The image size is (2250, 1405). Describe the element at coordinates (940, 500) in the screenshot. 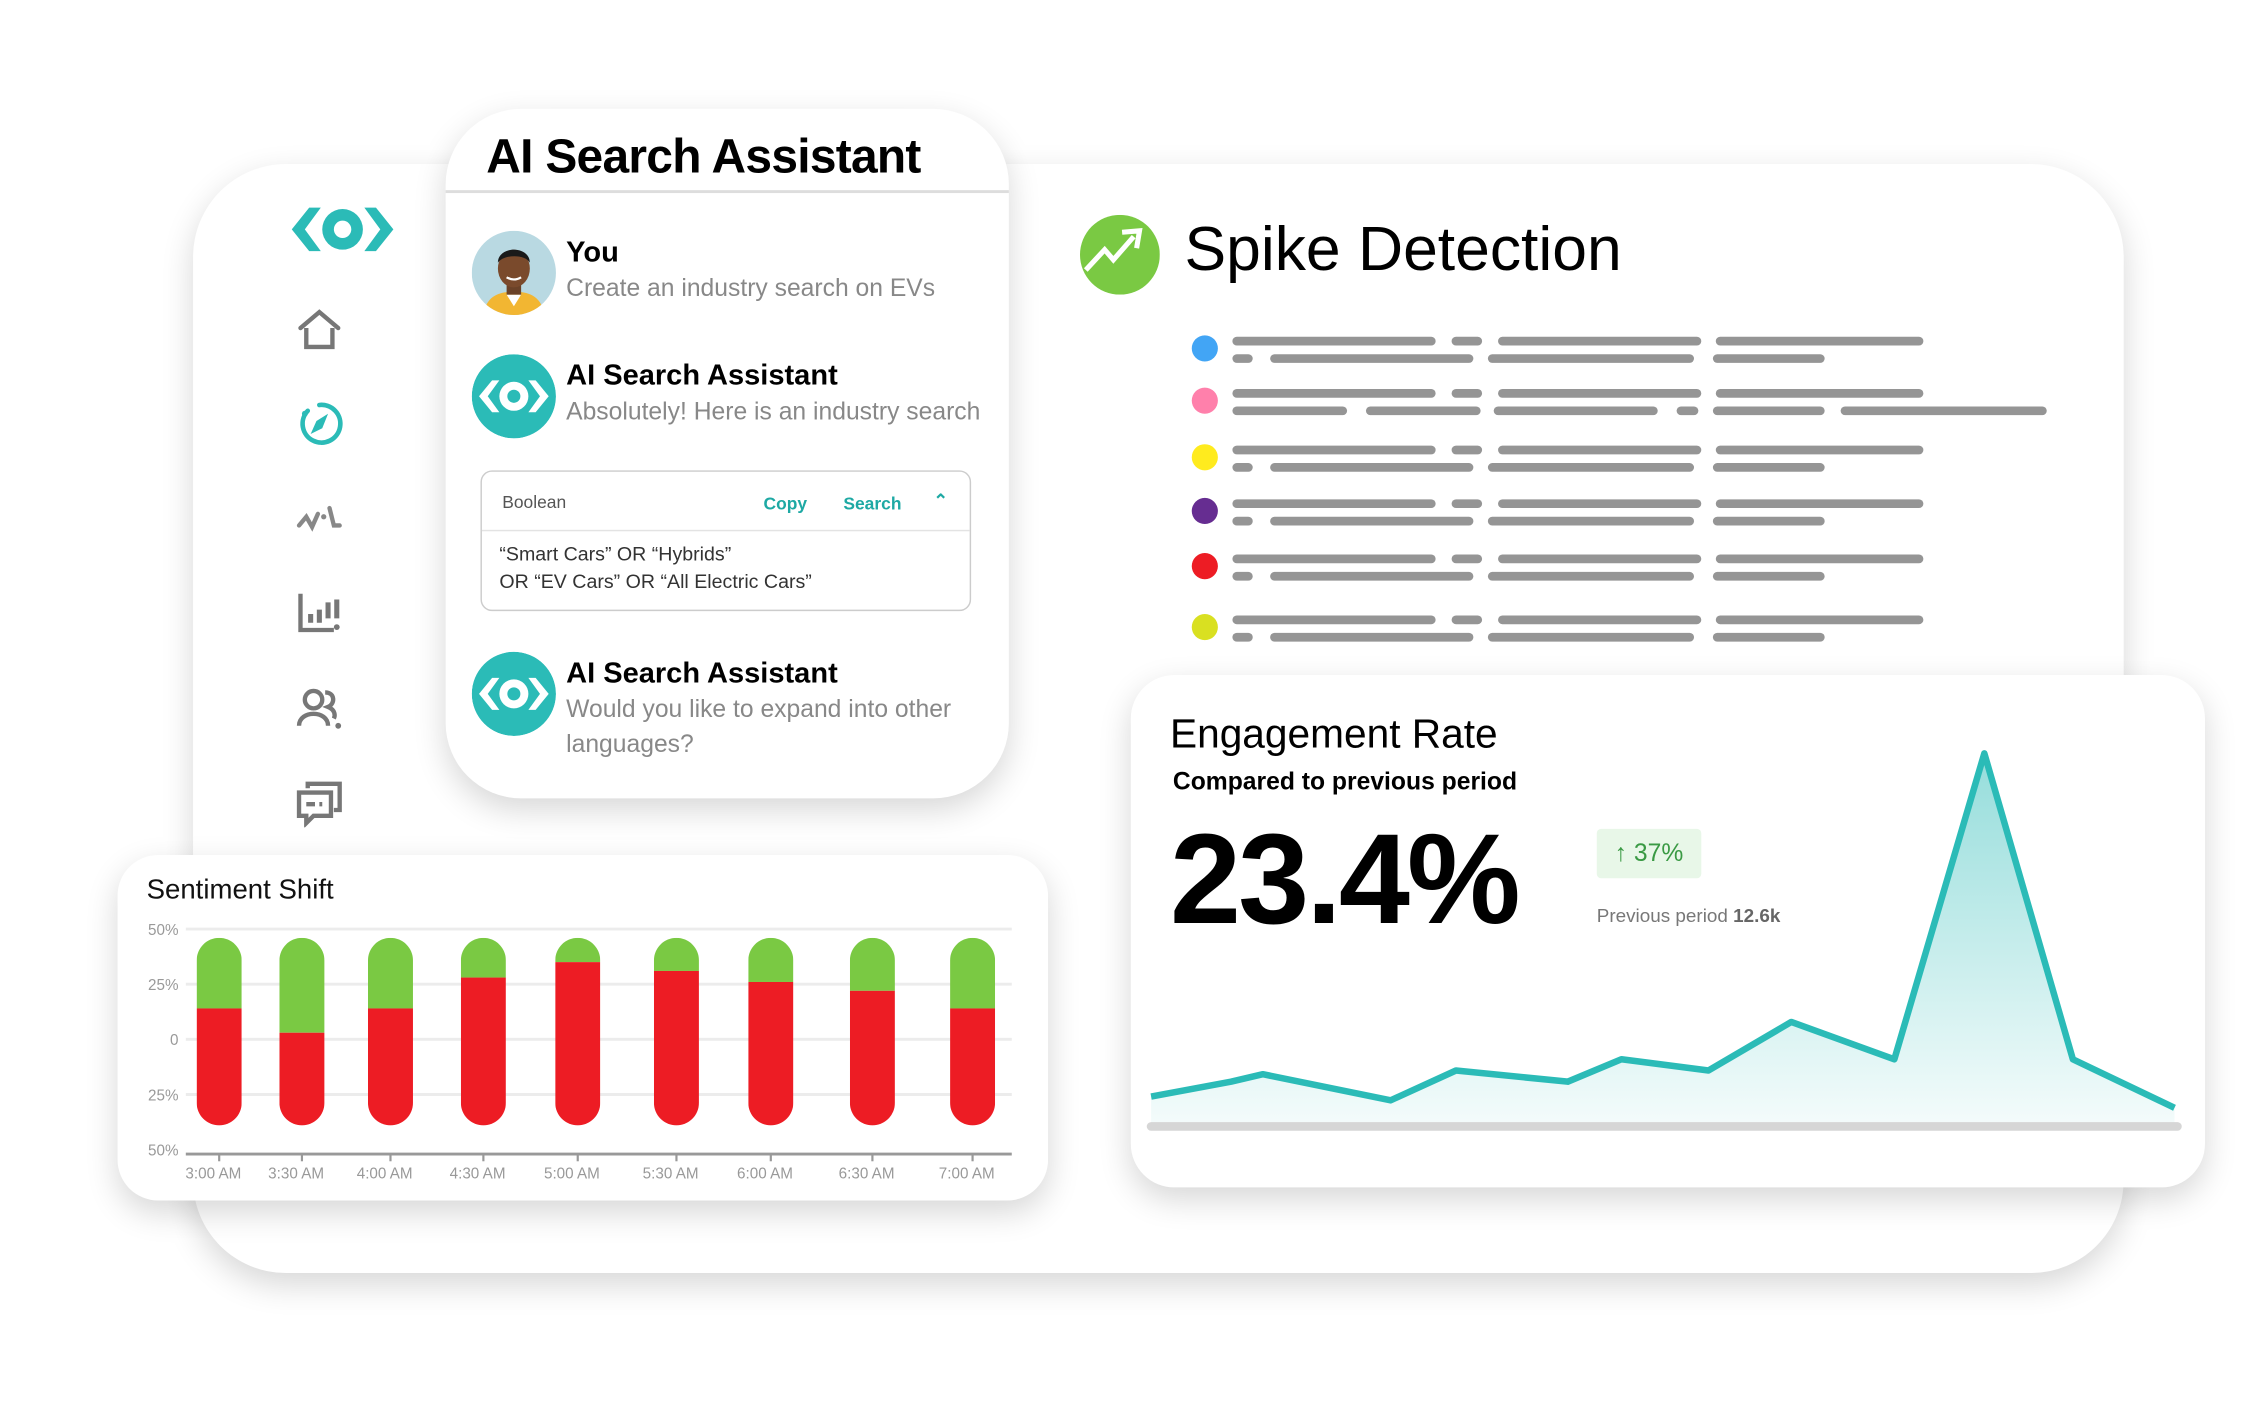

I see `chevron-up-icon: ⌃` at that location.